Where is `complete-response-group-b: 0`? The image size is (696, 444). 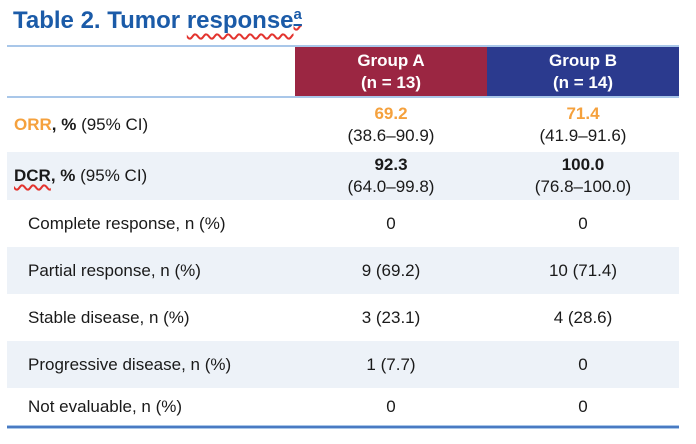 complete-response-group-b: 0 is located at coordinates (583, 223).